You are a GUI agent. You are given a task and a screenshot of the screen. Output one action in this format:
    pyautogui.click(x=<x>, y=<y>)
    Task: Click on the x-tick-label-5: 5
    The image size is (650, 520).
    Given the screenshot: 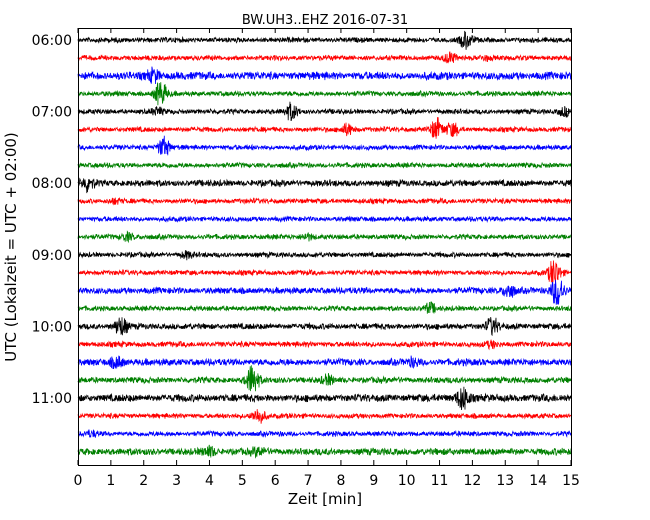 What is the action you would take?
    pyautogui.click(x=242, y=481)
    